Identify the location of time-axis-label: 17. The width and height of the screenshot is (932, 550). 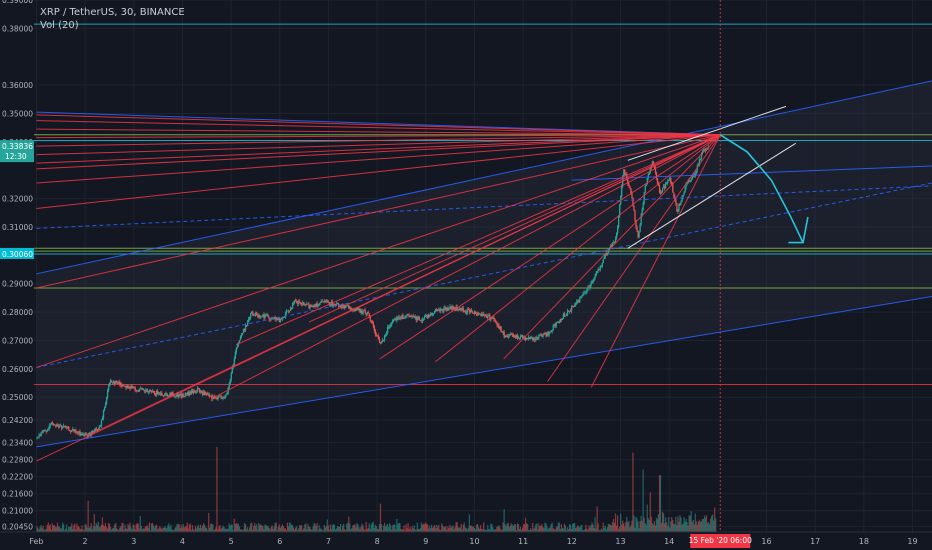
(815, 541).